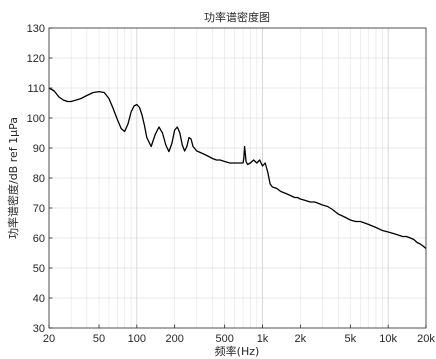 The height and width of the screenshot is (359, 436). Describe the element at coordinates (388, 339) in the screenshot. I see `x-tick-label: 10k` at that location.